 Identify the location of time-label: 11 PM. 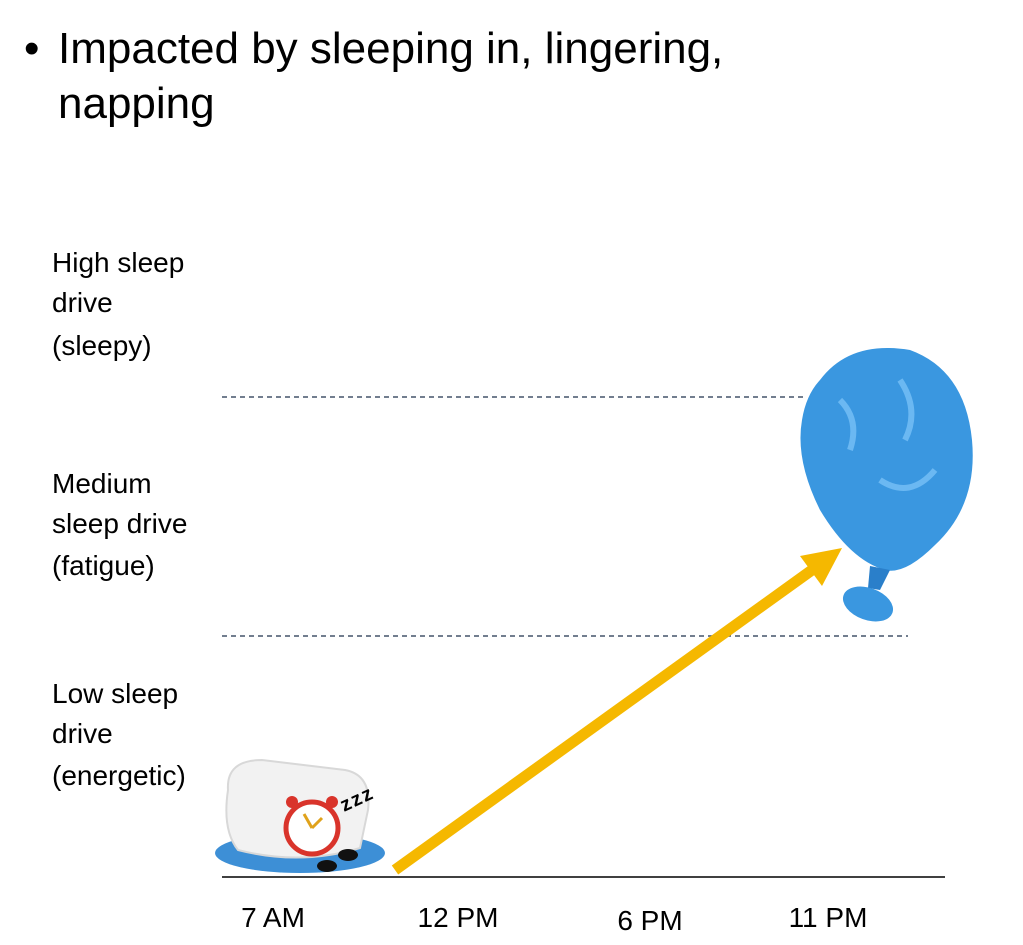
(828, 917).